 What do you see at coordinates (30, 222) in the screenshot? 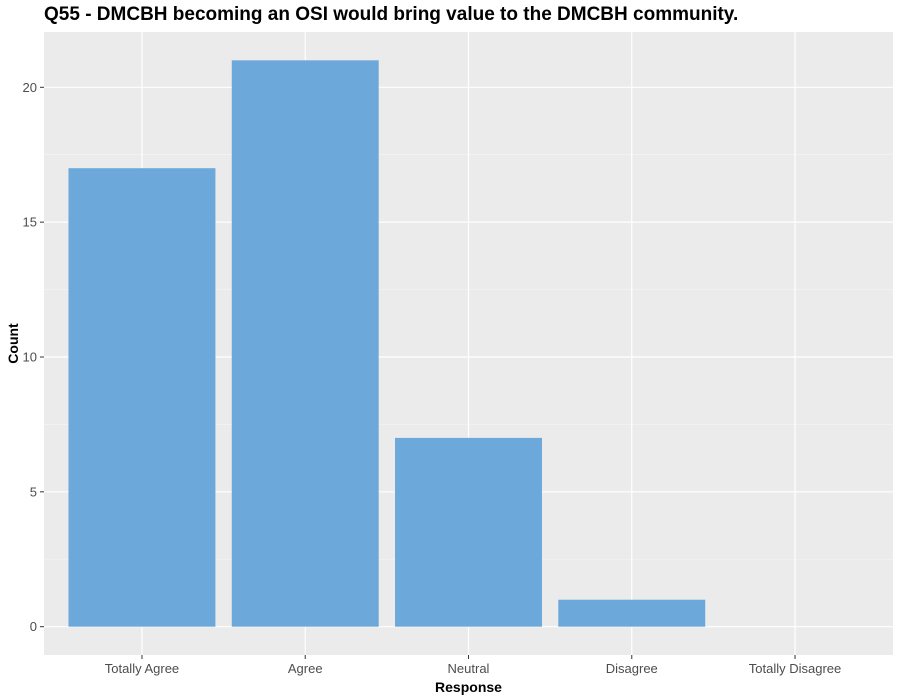
I see `y-tick-label: 15` at bounding box center [30, 222].